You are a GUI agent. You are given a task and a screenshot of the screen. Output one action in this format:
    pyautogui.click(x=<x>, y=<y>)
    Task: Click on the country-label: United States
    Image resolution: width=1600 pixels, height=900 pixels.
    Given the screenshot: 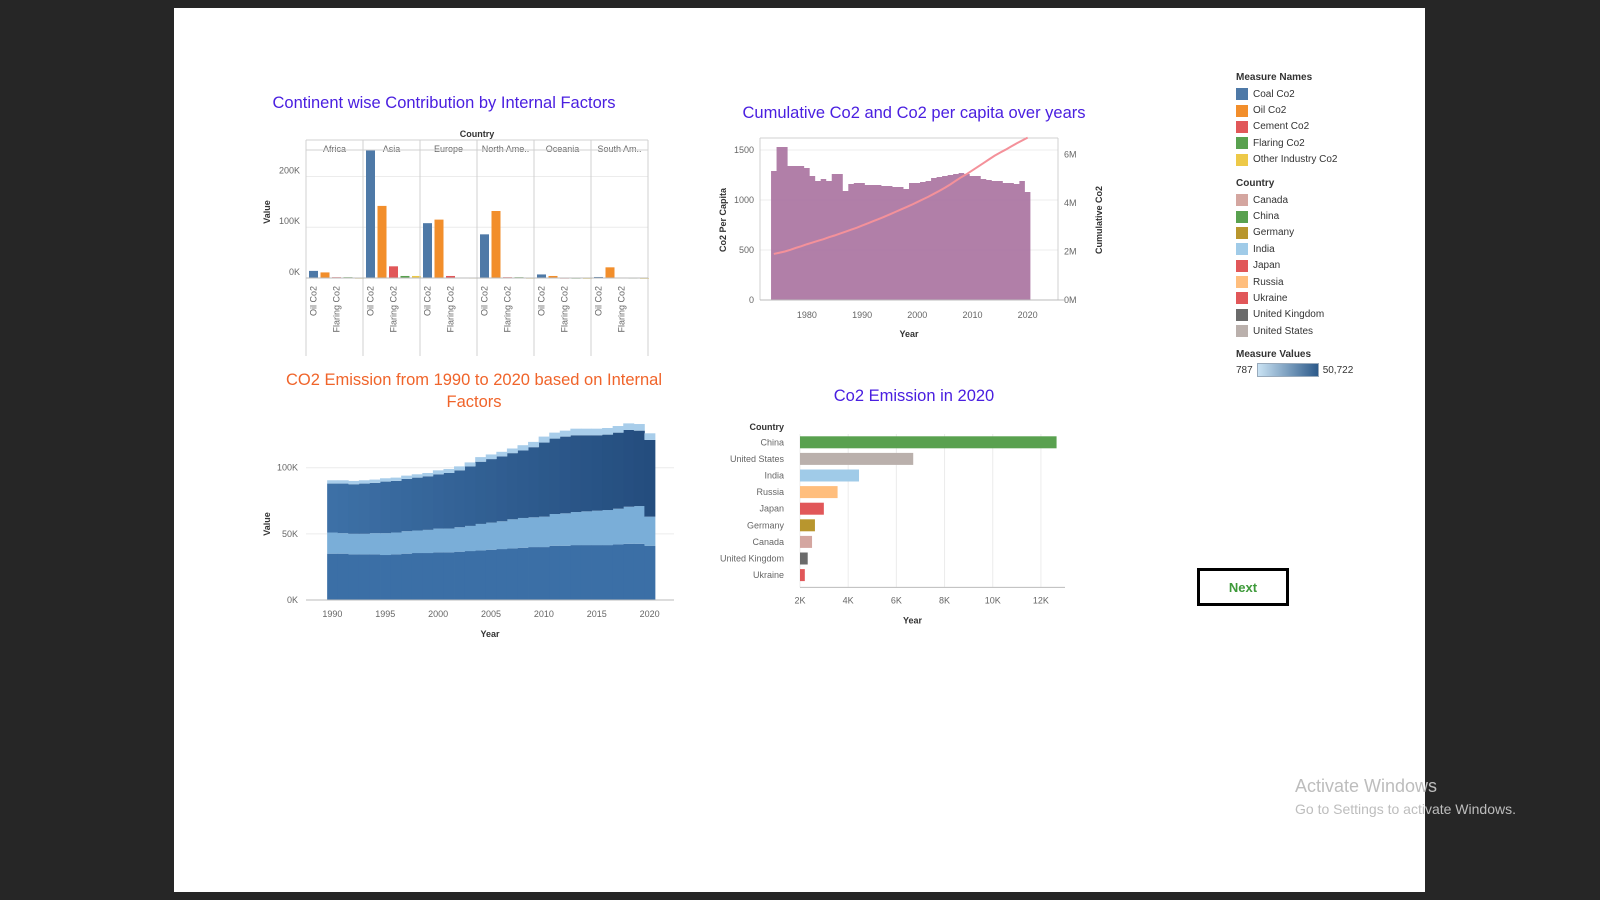 What is the action you would take?
    pyautogui.click(x=757, y=459)
    